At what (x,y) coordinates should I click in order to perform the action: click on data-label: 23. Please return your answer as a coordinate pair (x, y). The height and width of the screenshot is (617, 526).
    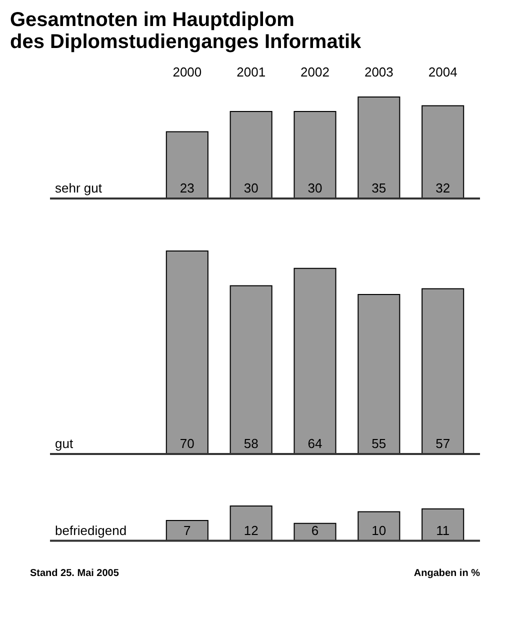
    Looking at the image, I should click on (187, 188).